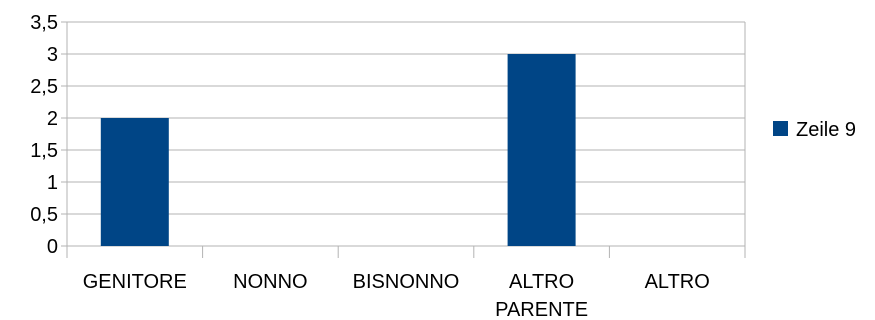 The image size is (875, 320). Describe the element at coordinates (396, 295) in the screenshot. I see `x-axis-category-labels: GENITORE NONNO BISNONNO ALTRO PARENTE ALTRO` at that location.